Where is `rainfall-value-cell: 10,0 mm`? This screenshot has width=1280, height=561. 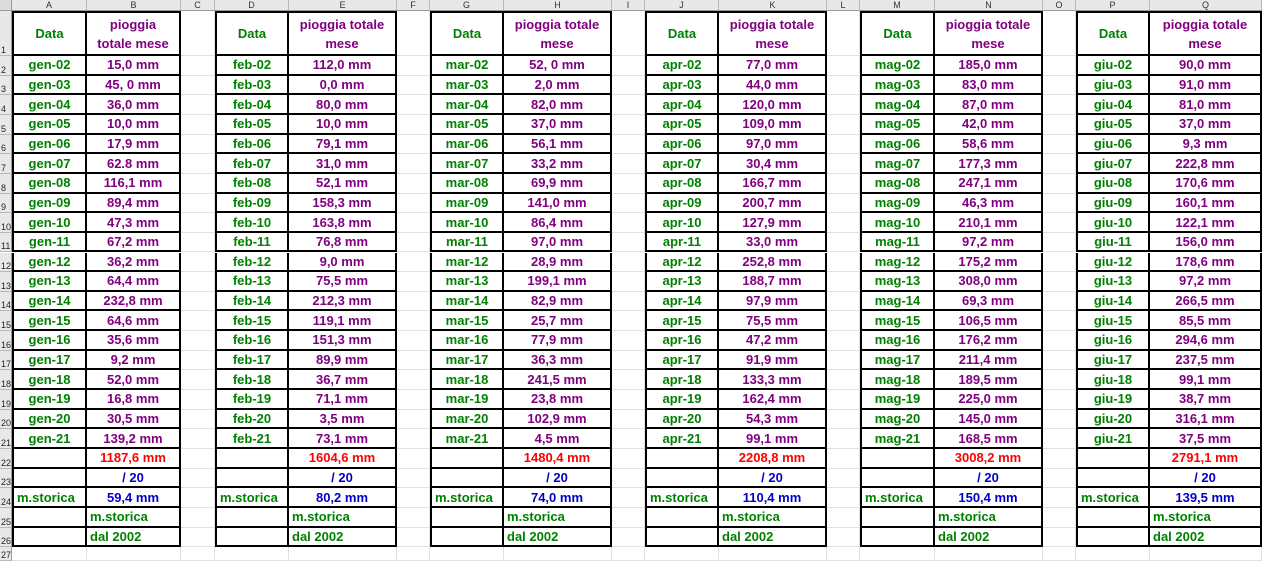 rainfall-value-cell: 10,0 mm is located at coordinates (134, 124).